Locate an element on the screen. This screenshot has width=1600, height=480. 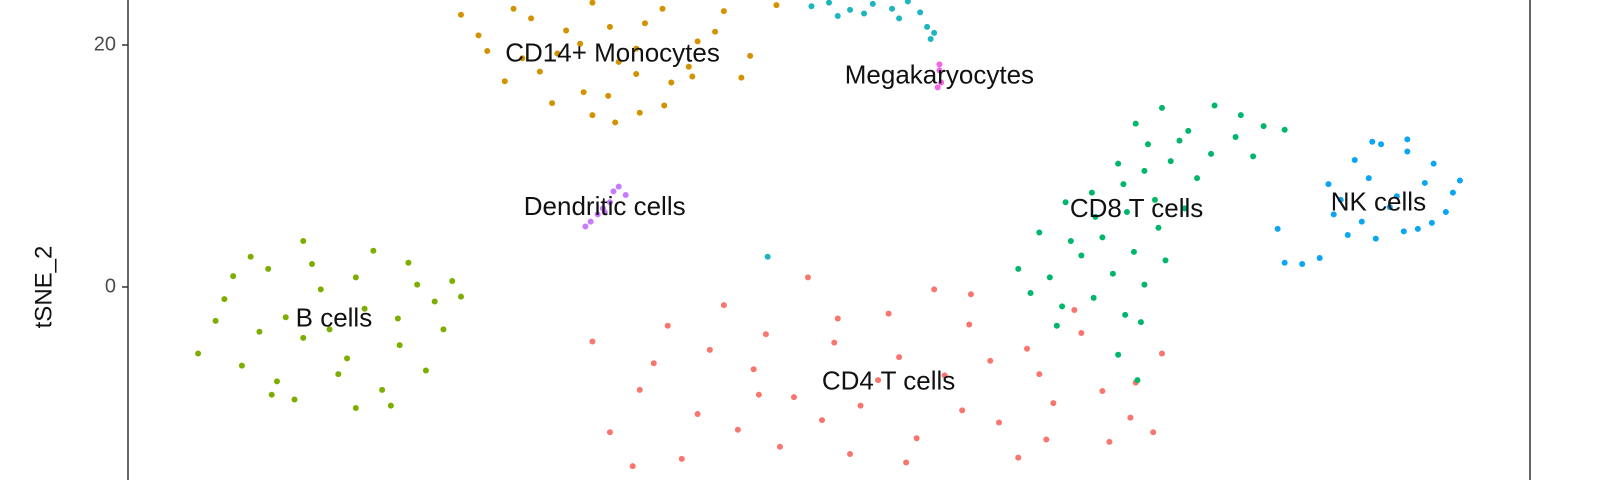
y-axis-label: tSNE_2 is located at coordinates (43, 287).